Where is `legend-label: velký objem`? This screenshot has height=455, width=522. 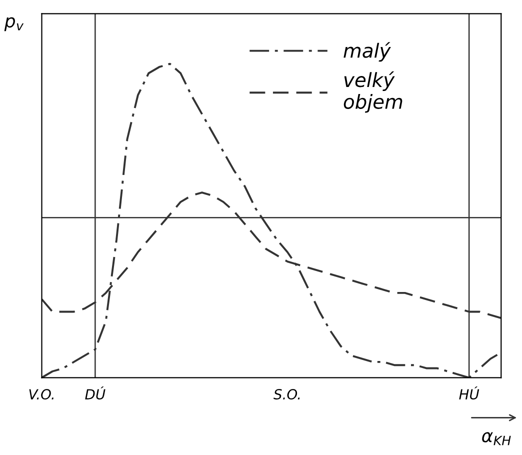
legend-label: velký objem is located at coordinates (373, 92).